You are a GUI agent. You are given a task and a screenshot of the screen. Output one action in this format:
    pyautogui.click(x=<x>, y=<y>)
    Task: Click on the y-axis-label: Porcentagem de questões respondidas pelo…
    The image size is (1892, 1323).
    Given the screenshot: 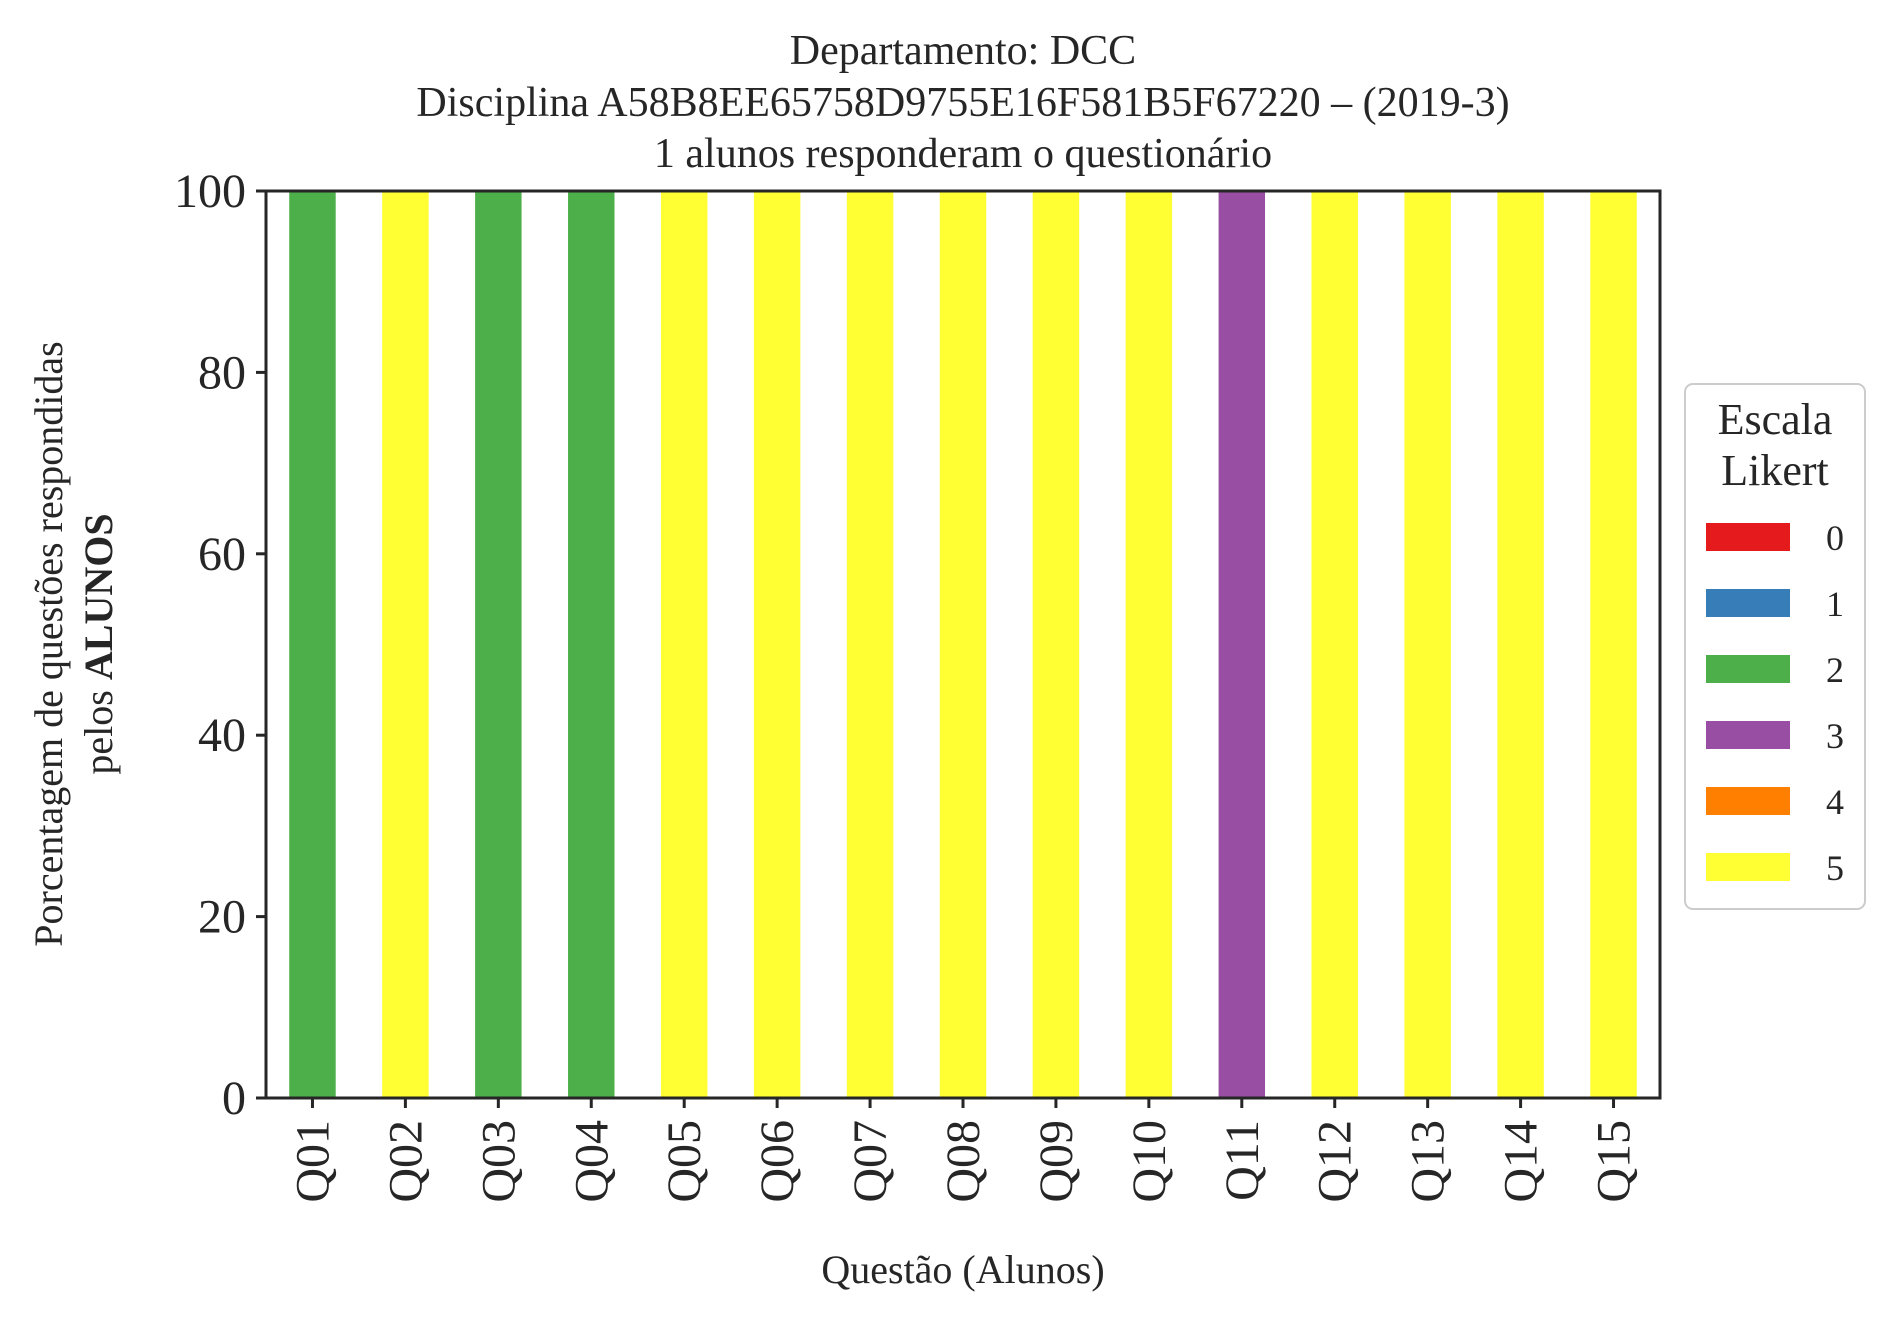 What is the action you would take?
    pyautogui.click(x=73, y=643)
    